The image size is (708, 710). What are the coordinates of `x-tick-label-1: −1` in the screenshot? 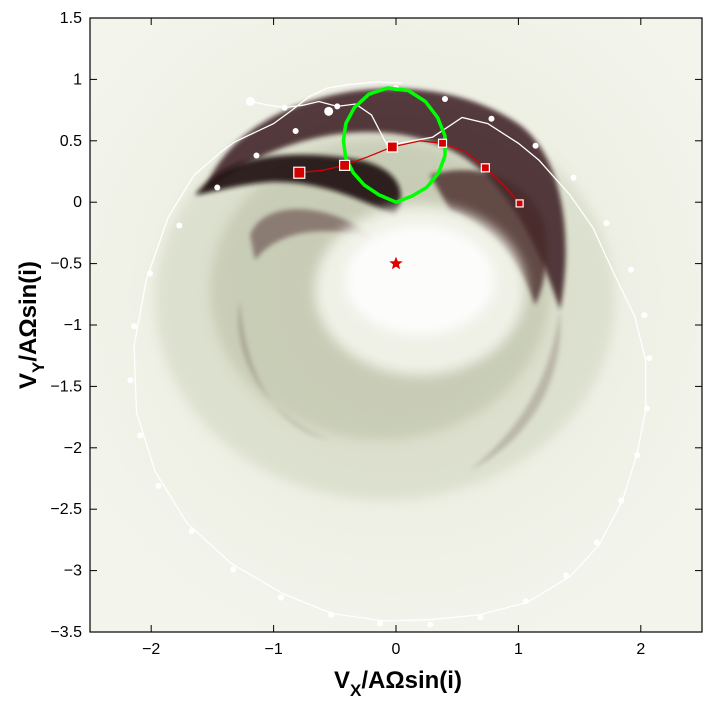 It's located at (273, 649).